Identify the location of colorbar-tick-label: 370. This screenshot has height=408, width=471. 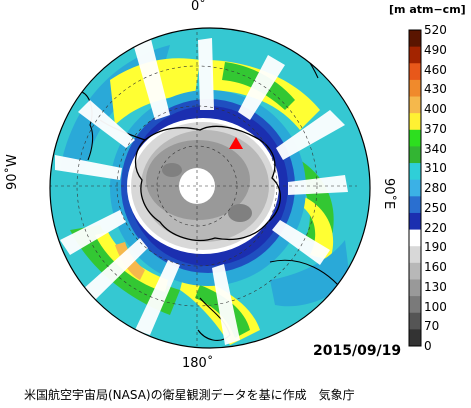
(435, 128).